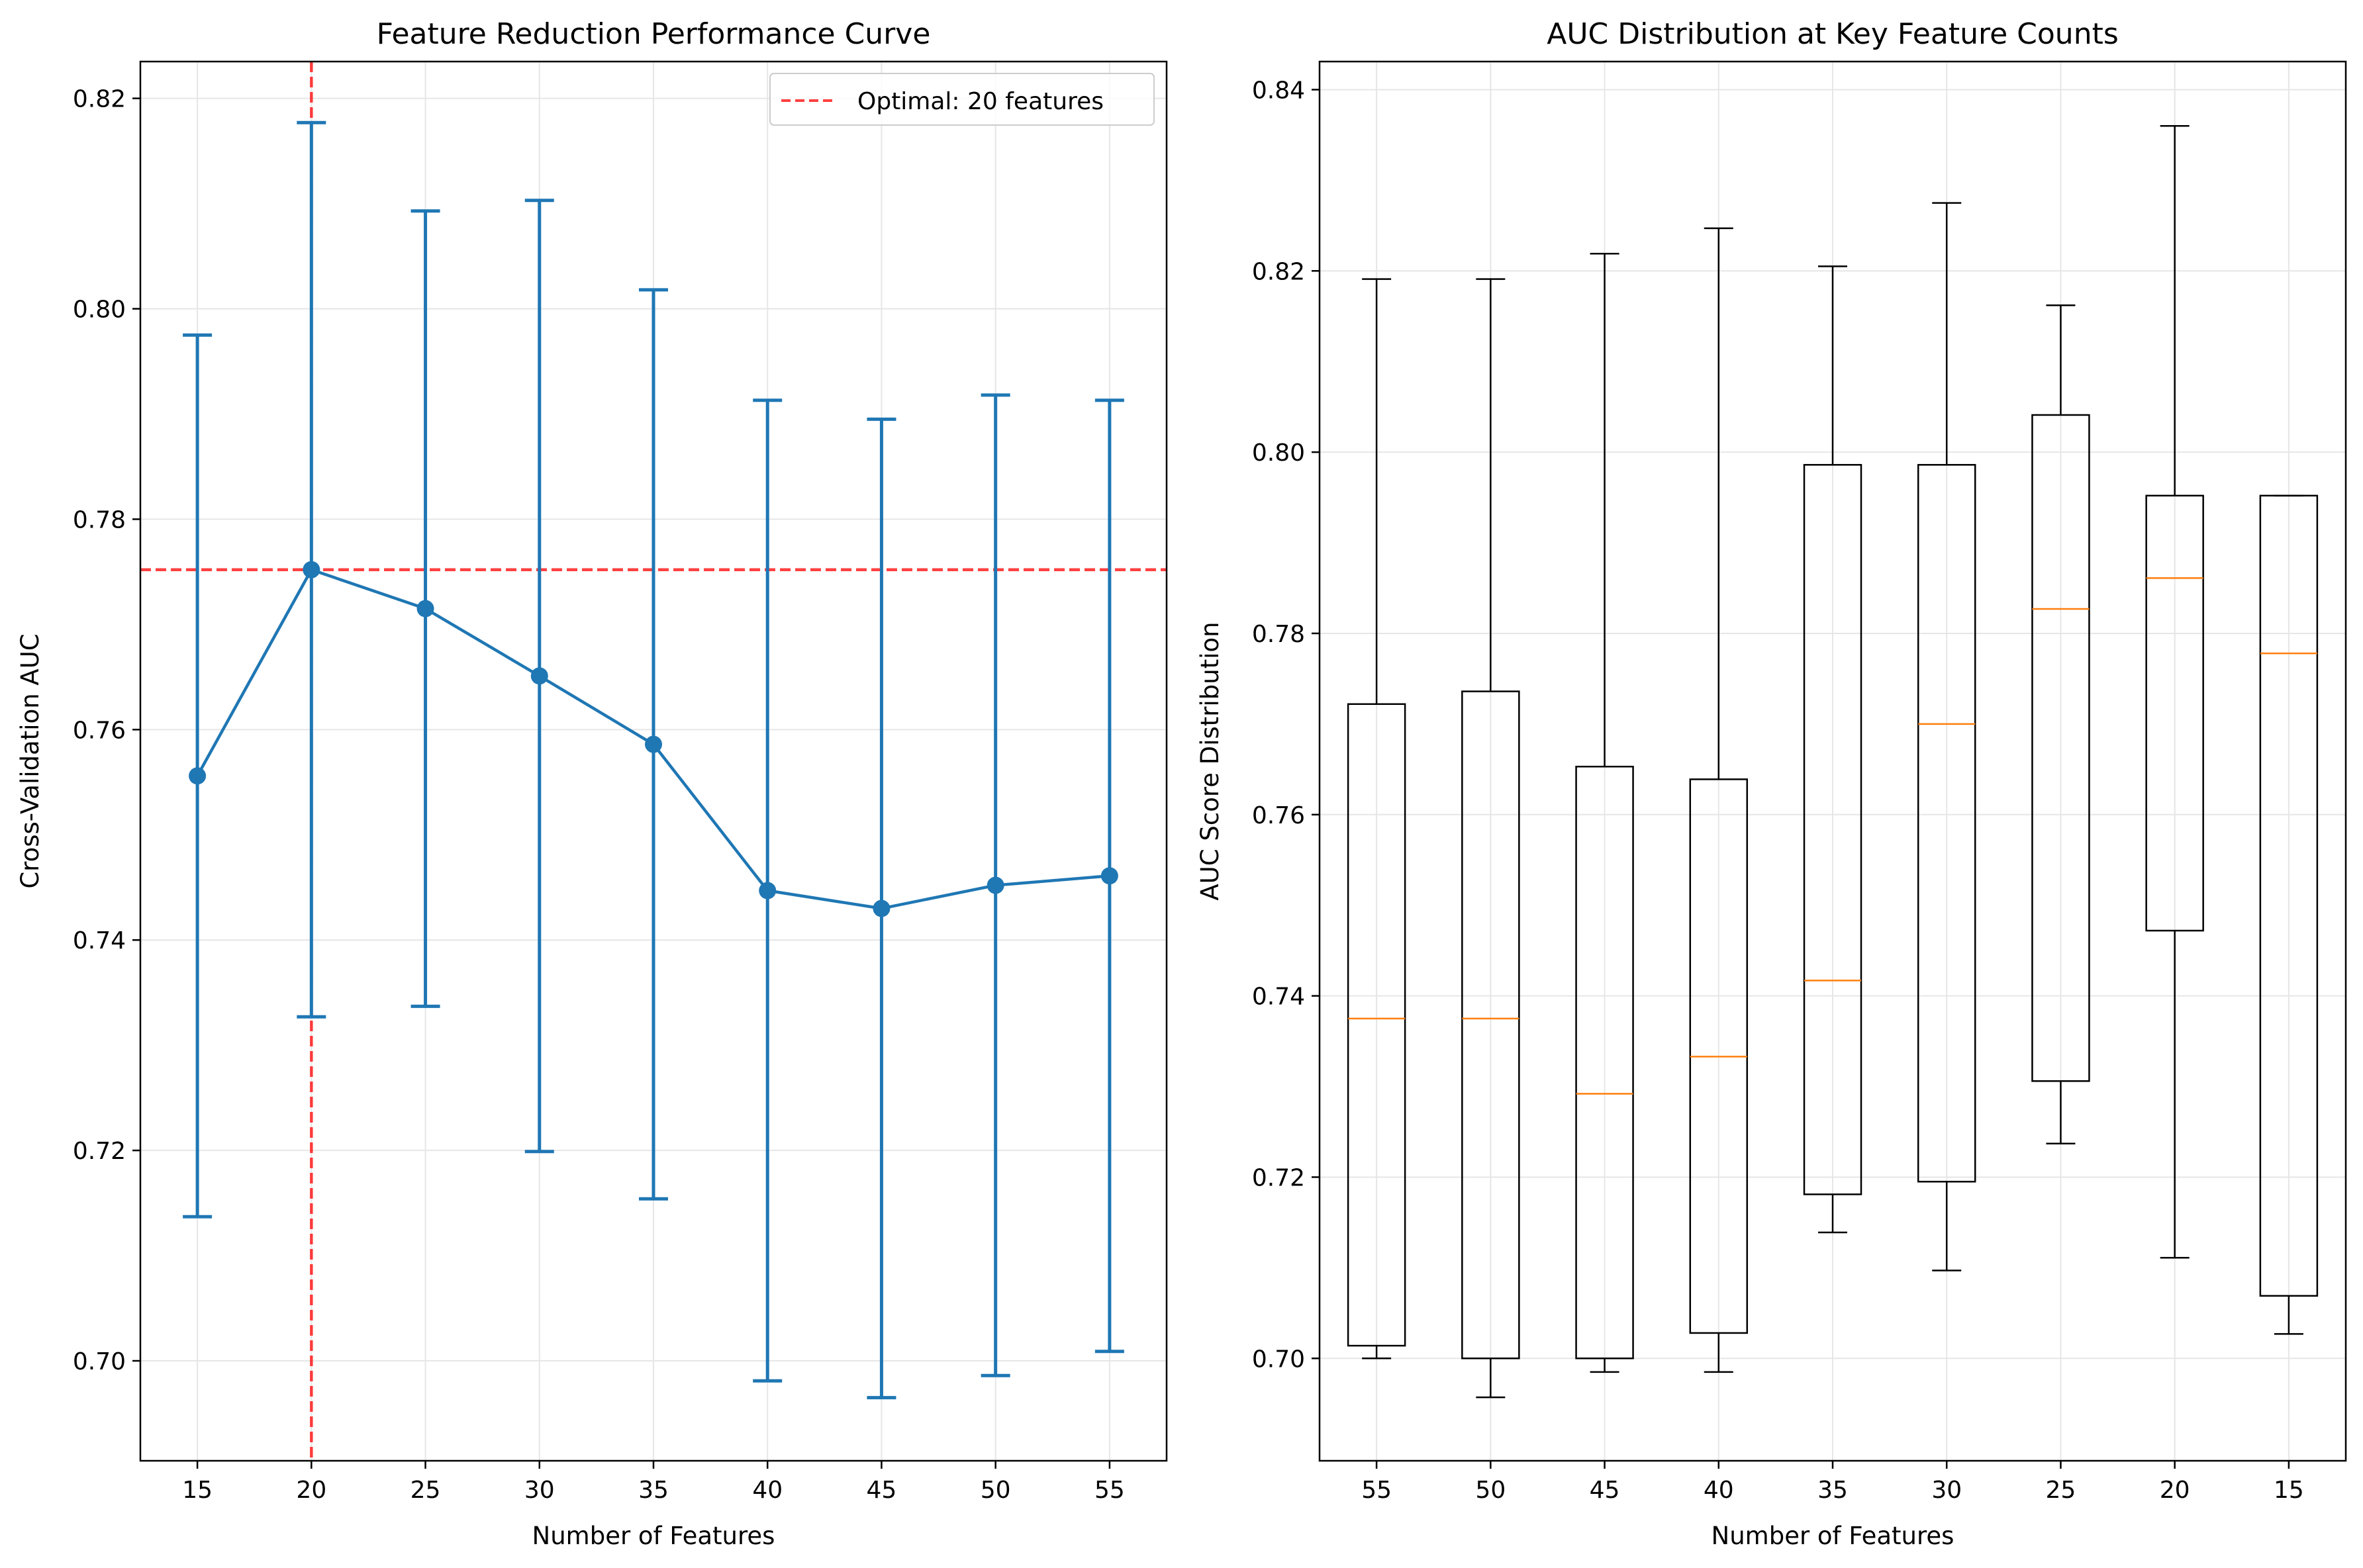 The height and width of the screenshot is (1568, 2363). Describe the element at coordinates (197, 1490) in the screenshot. I see `left-x-tick-label: 15` at that location.